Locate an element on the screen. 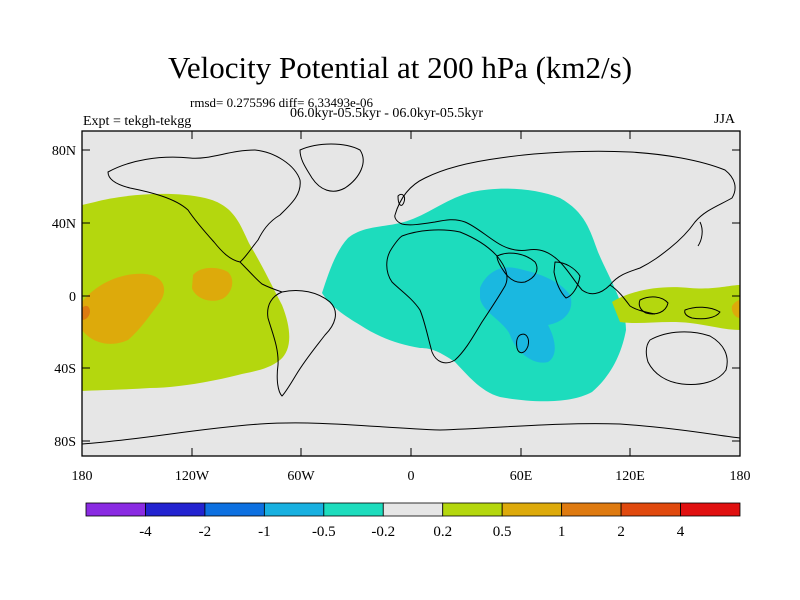 This screenshot has width=800, height=600. contour-pacific-positive is located at coordinates (186, 292).